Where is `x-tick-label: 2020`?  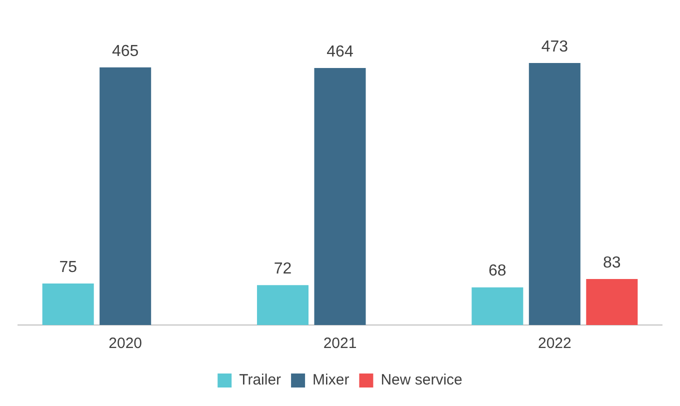 x-tick-label: 2020 is located at coordinates (125, 343).